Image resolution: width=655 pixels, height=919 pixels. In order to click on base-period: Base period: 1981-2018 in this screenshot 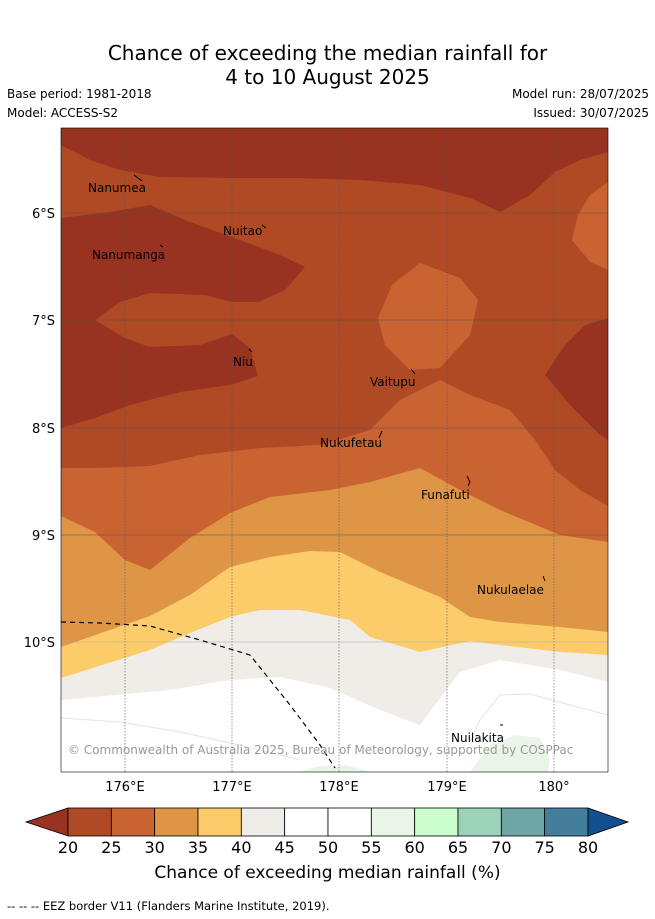, I will do `click(79, 94)`.